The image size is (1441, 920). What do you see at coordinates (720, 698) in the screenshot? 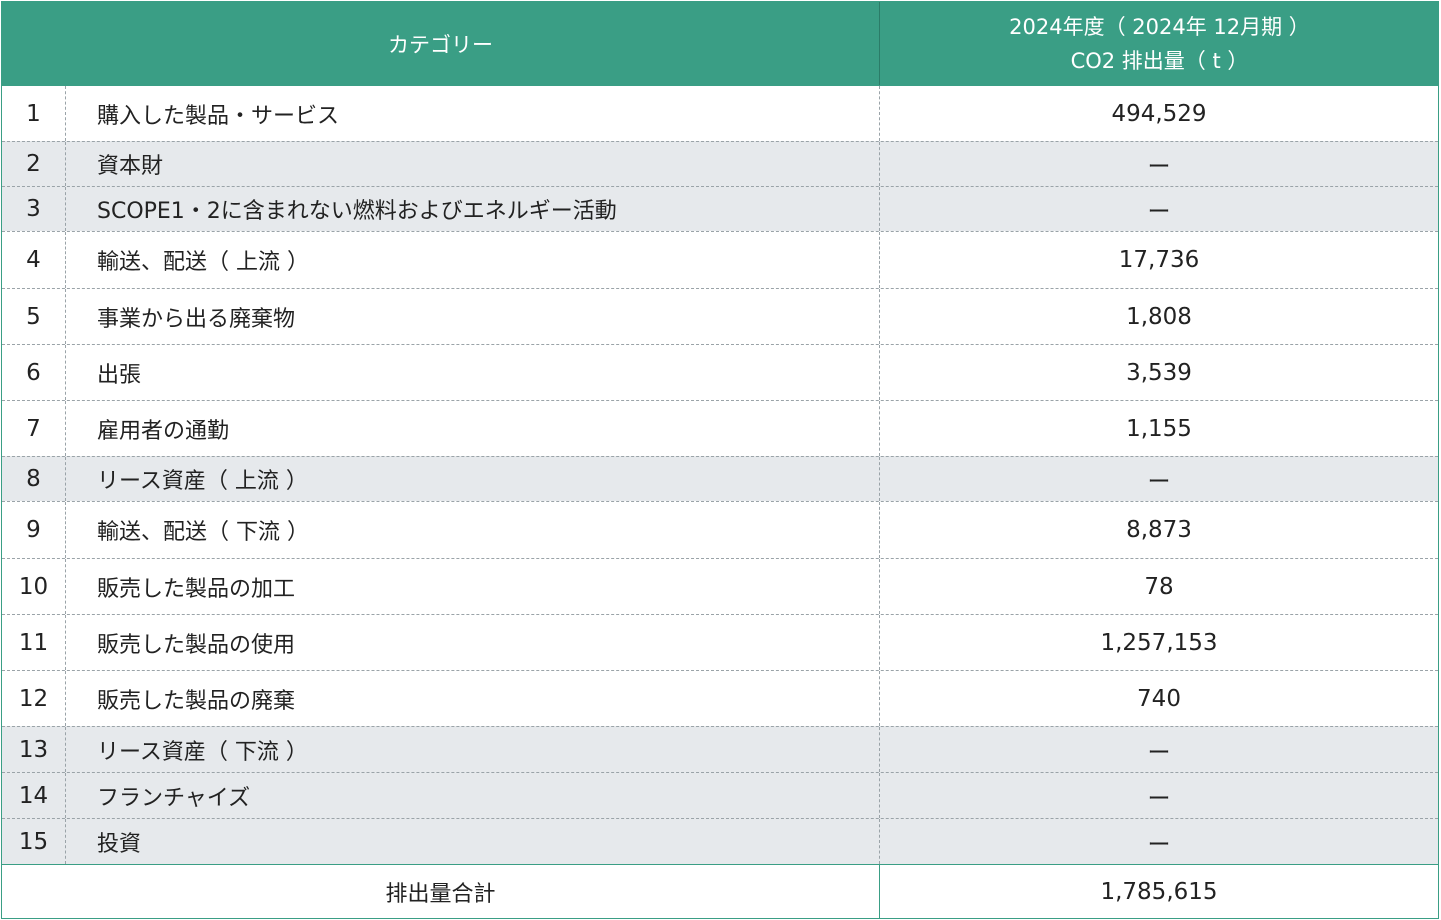
I see `table-row: 12 販売した製品の廃棄 740` at bounding box center [720, 698].